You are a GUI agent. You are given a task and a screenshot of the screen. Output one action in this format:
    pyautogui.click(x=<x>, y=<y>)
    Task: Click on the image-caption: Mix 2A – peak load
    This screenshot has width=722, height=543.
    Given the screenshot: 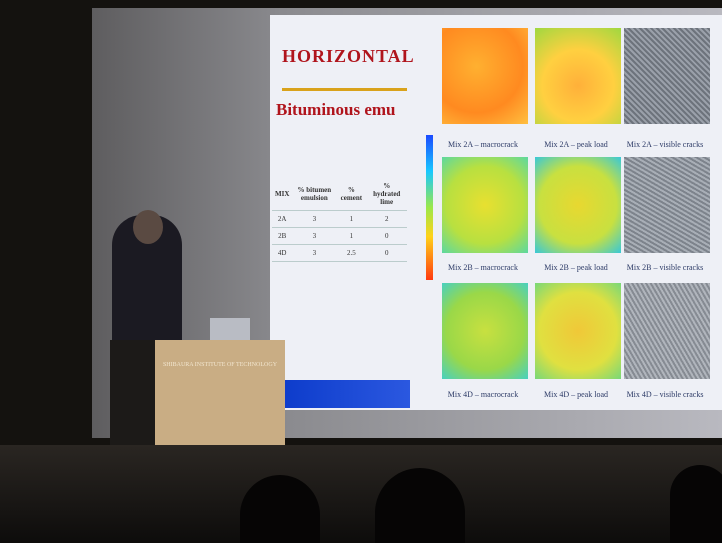 What is the action you would take?
    pyautogui.click(x=576, y=144)
    